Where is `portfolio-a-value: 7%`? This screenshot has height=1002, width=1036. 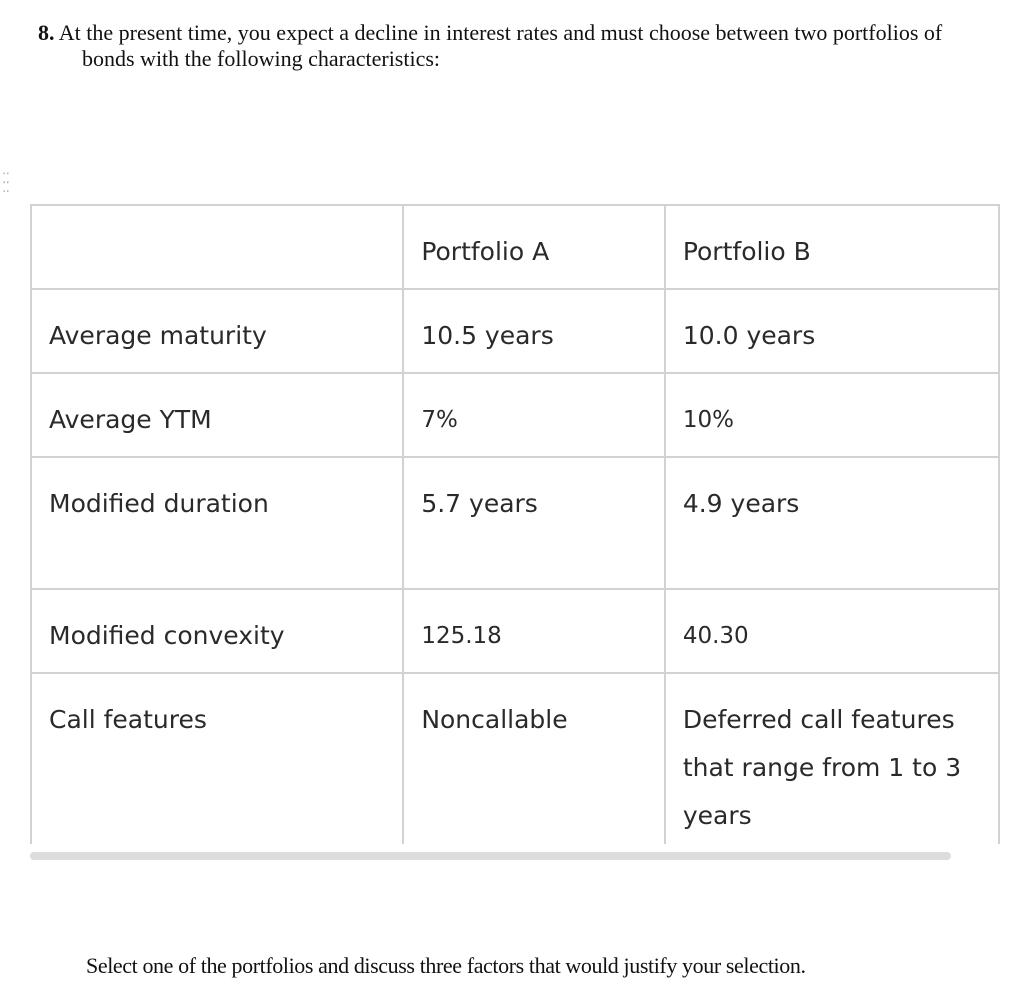
portfolio-a-value: 7% is located at coordinates (534, 415).